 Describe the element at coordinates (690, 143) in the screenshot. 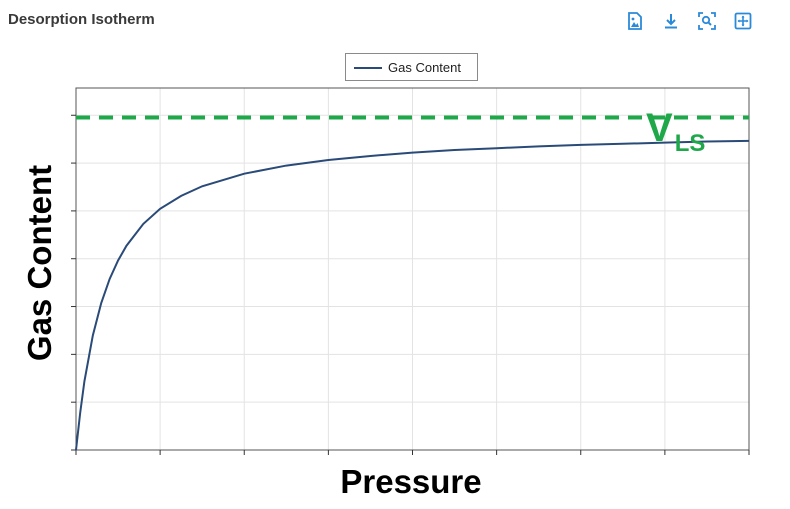

I see `reference-line-label-subscript: LS` at that location.